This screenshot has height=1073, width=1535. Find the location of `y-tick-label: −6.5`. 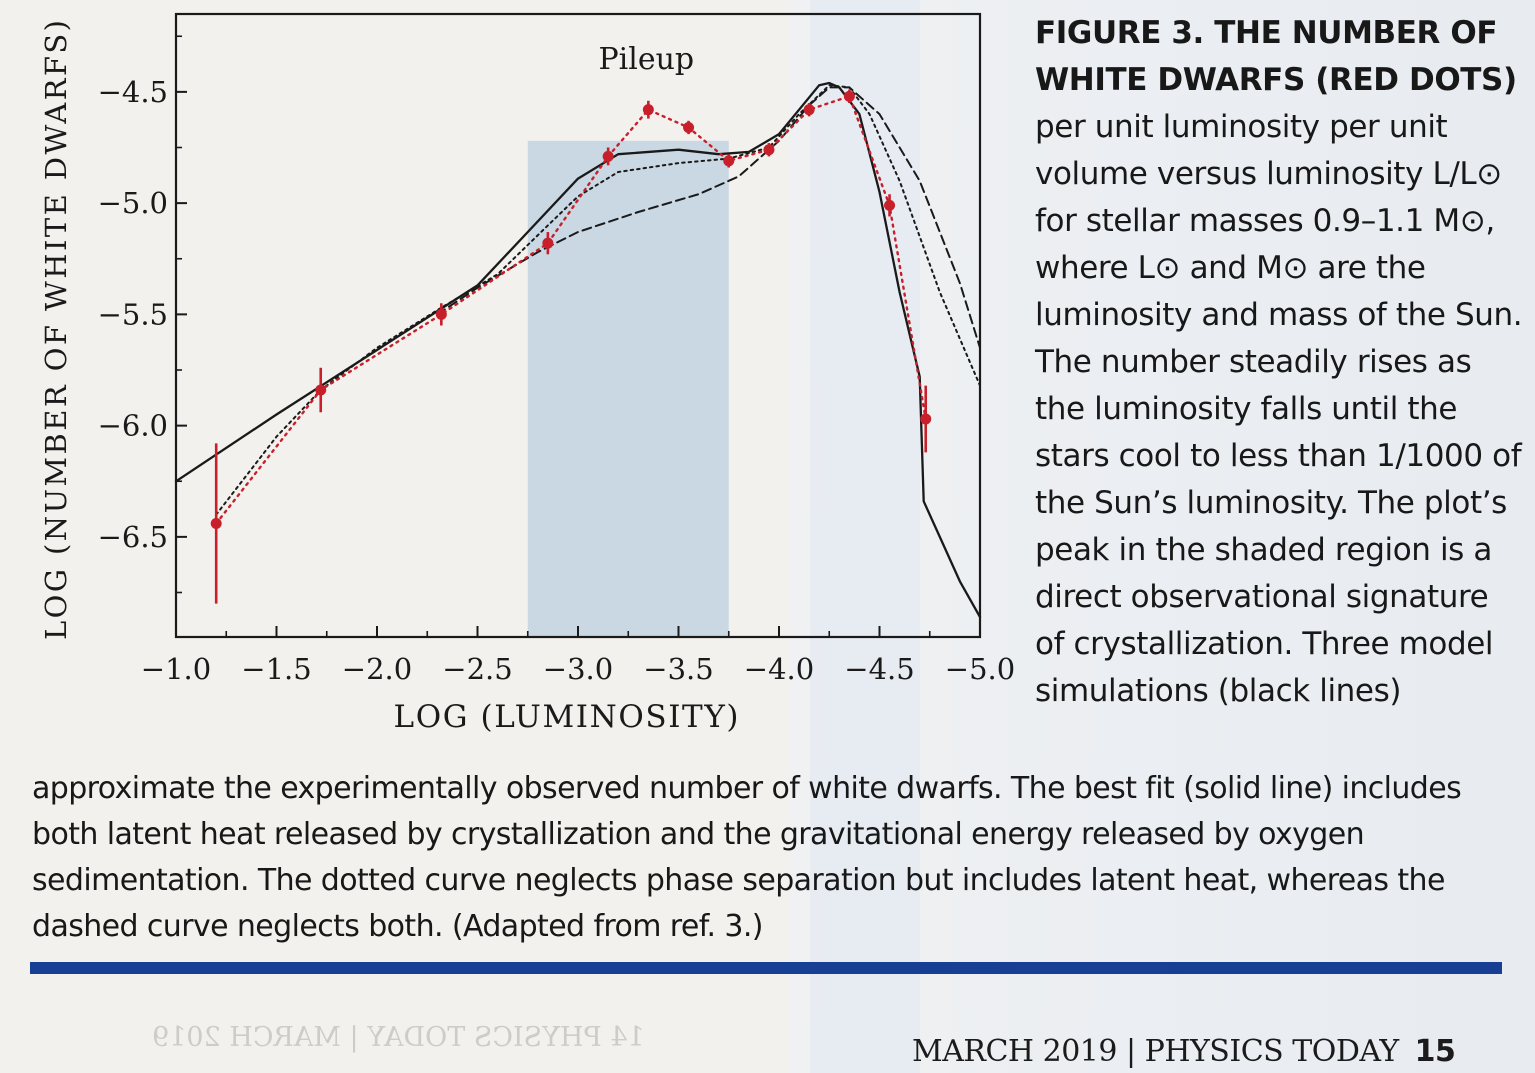

y-tick-label: −6.5 is located at coordinates (133, 537).